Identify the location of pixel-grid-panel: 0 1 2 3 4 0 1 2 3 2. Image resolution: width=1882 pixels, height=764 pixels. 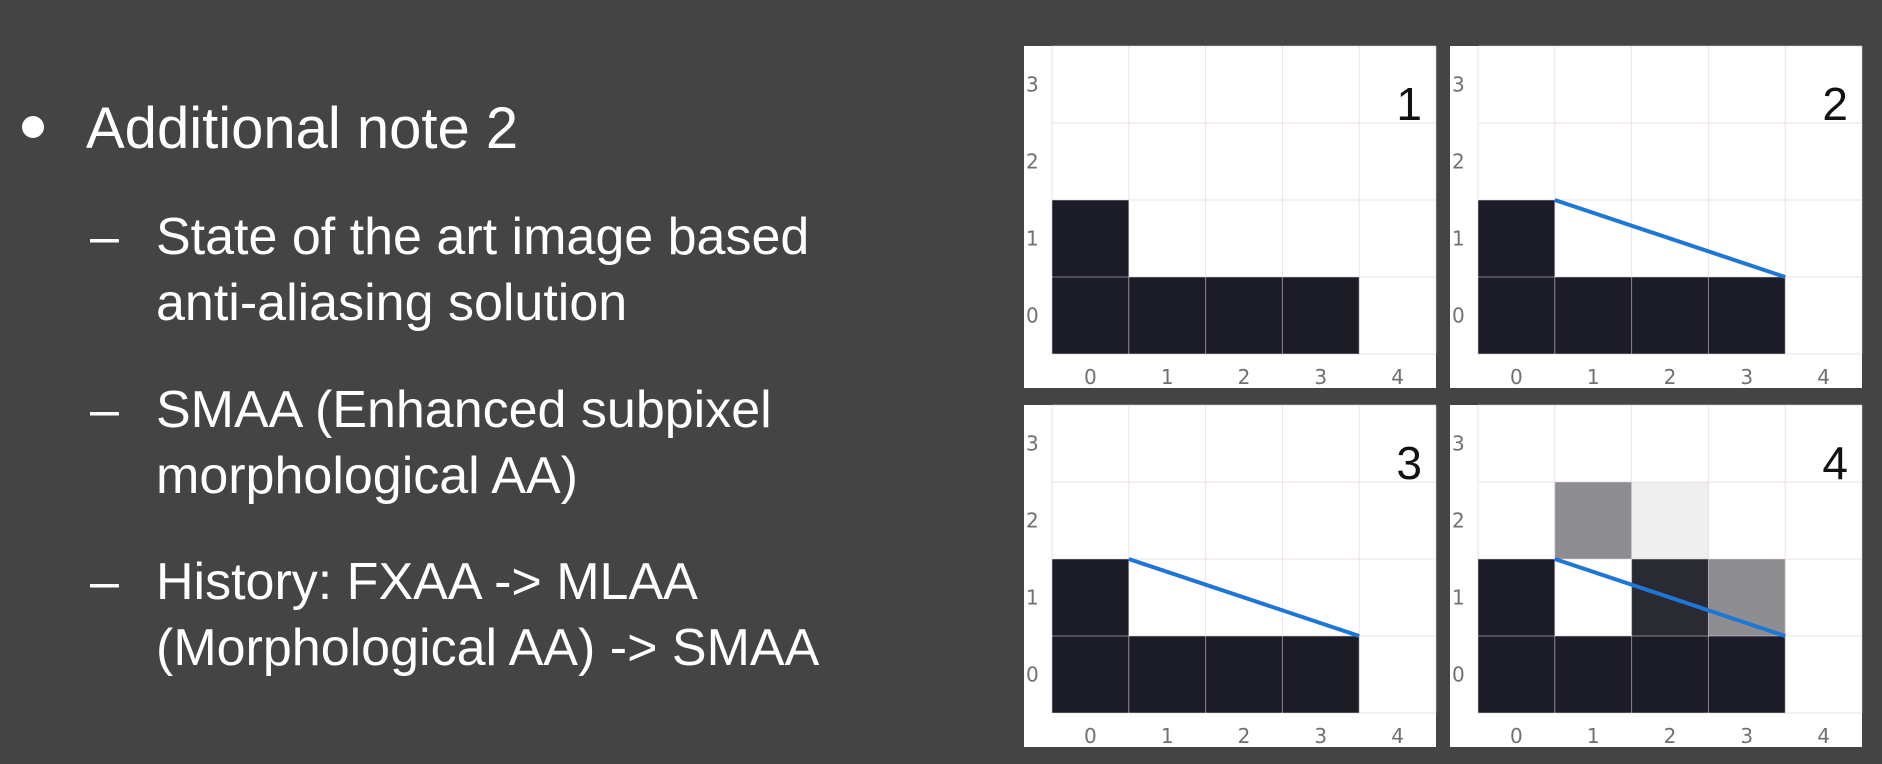
(1656, 217).